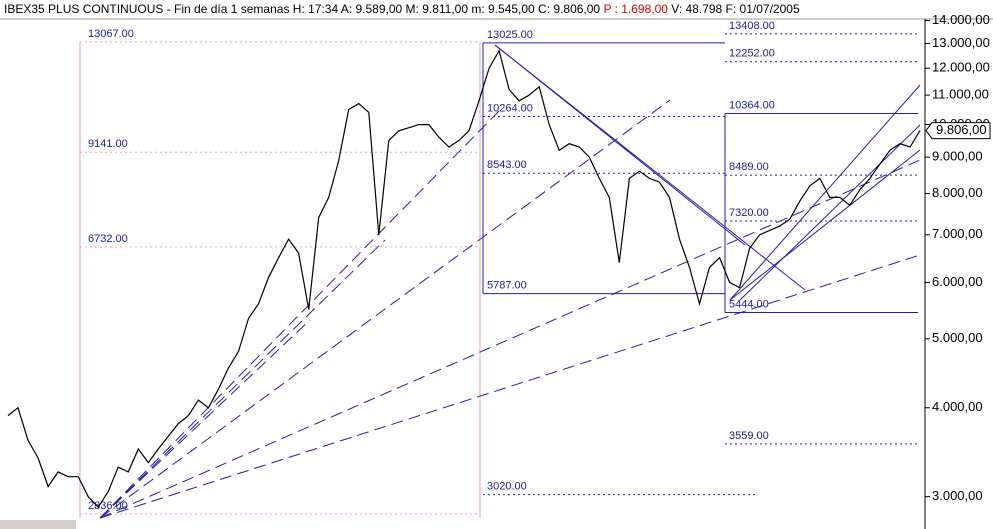  What do you see at coordinates (752, 54) in the screenshot?
I see `level-label: 12252.00` at bounding box center [752, 54].